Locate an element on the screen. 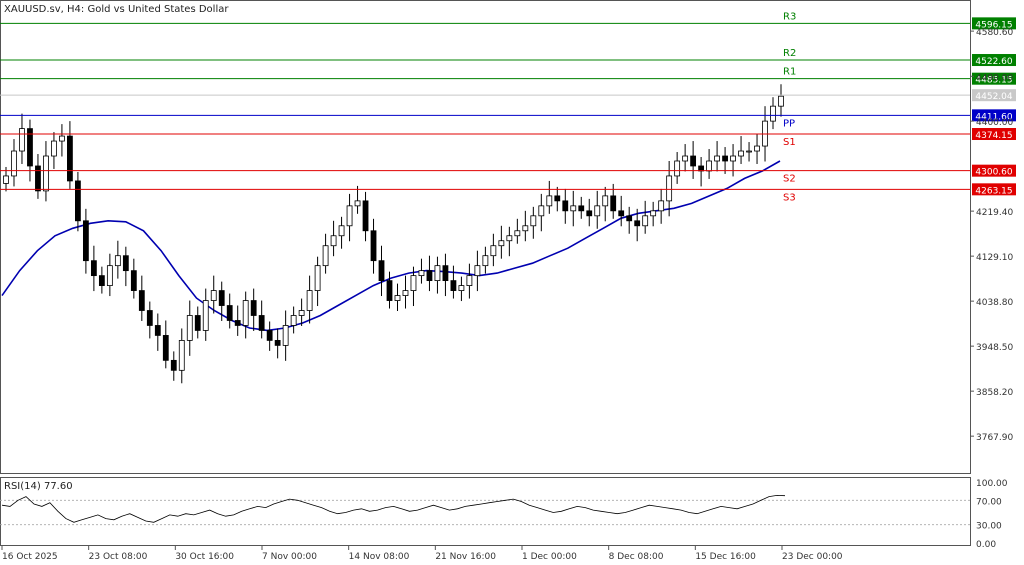  level-name-s1: S1 is located at coordinates (789, 142).